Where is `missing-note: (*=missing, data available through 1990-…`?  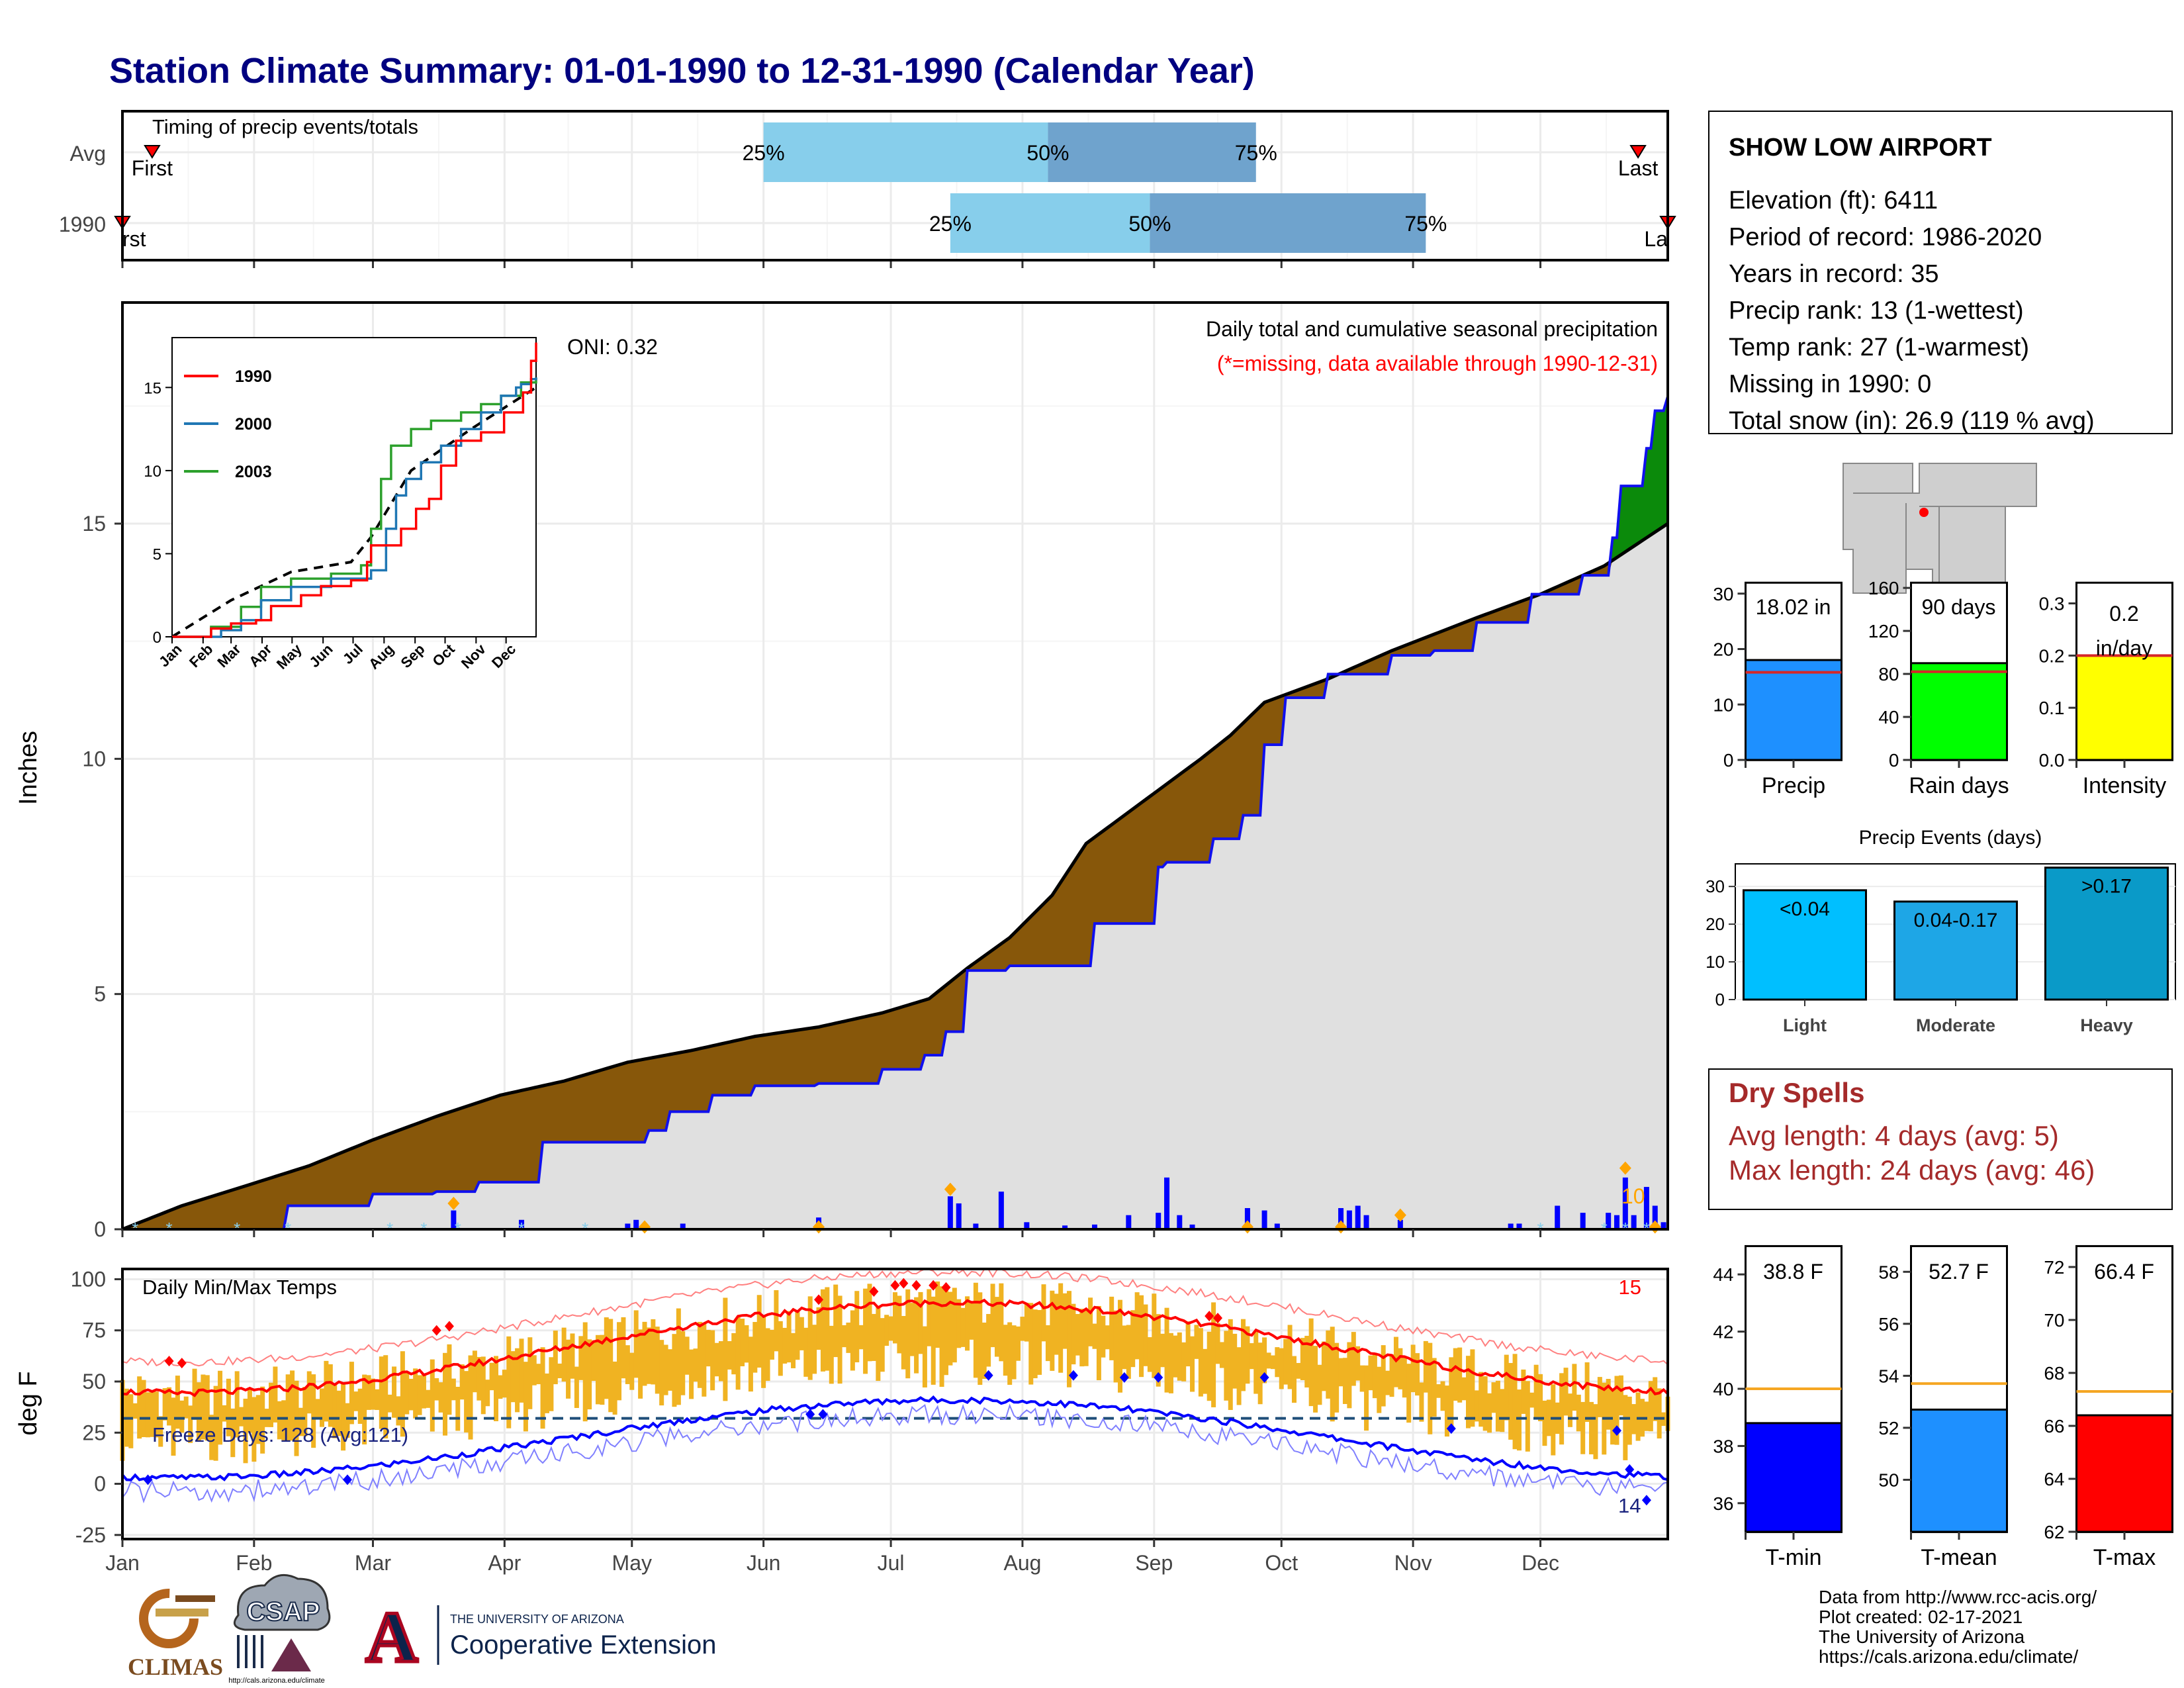
missing-note: (*=missing, data available through 1990-… is located at coordinates (1437, 363).